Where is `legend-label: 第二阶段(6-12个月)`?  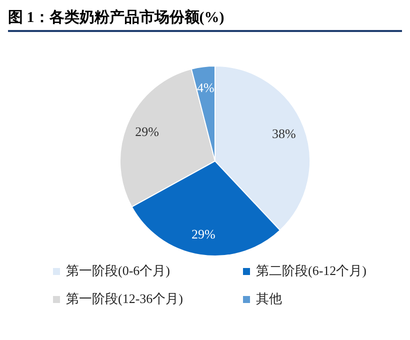
legend-label: 第二阶段(6-12个月) is located at coordinates (311, 271).